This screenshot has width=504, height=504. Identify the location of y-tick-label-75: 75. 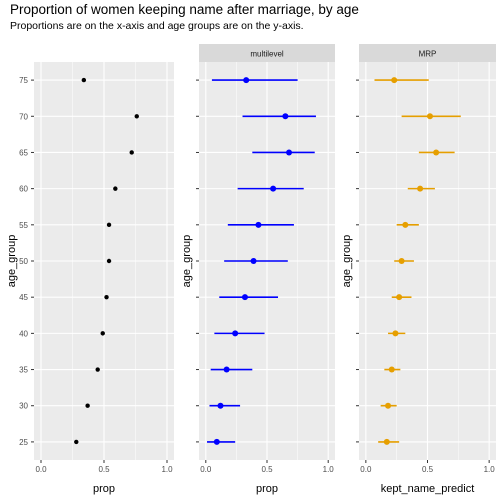
(23, 80).